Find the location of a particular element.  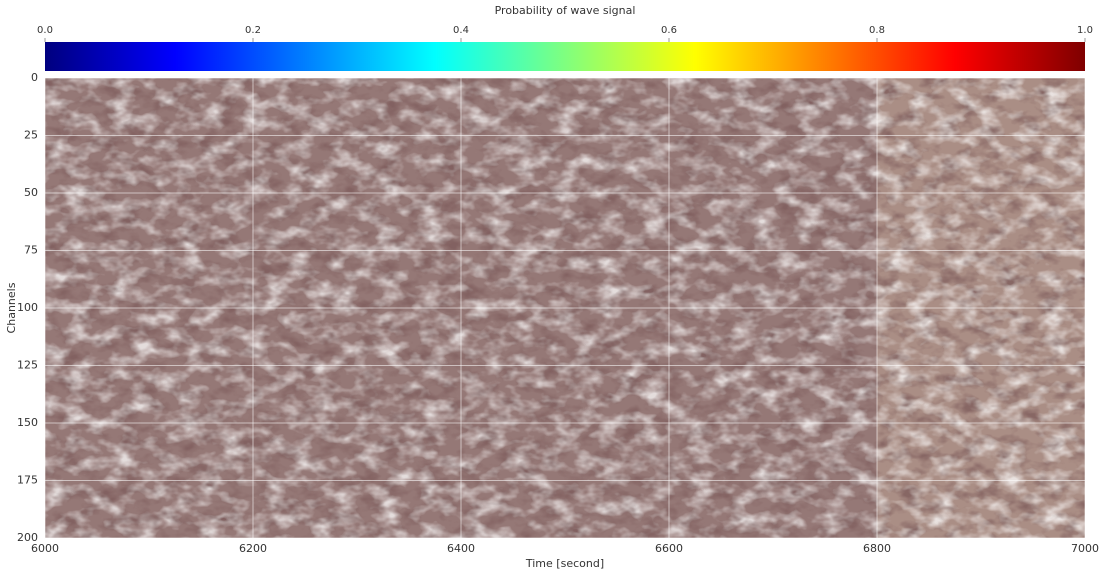

y-tick-label: 200 is located at coordinates (27, 537).